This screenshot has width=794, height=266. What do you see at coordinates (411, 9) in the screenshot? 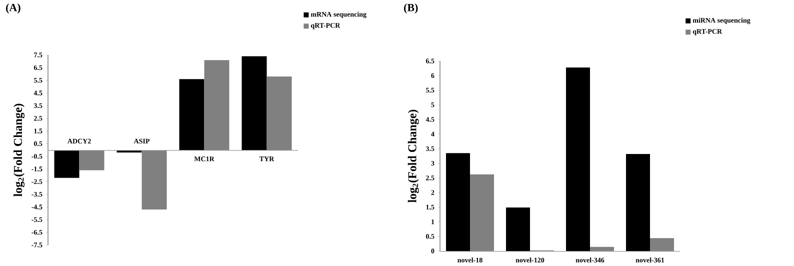
I see `chart-title: (B)` at bounding box center [411, 9].